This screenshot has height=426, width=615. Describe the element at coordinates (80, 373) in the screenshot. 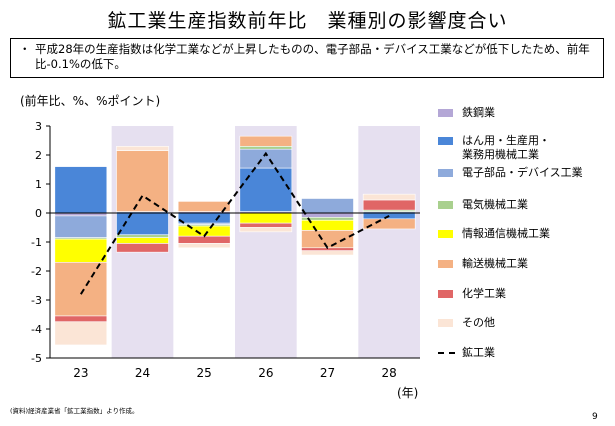

I see `x-tick-label: 23` at that location.